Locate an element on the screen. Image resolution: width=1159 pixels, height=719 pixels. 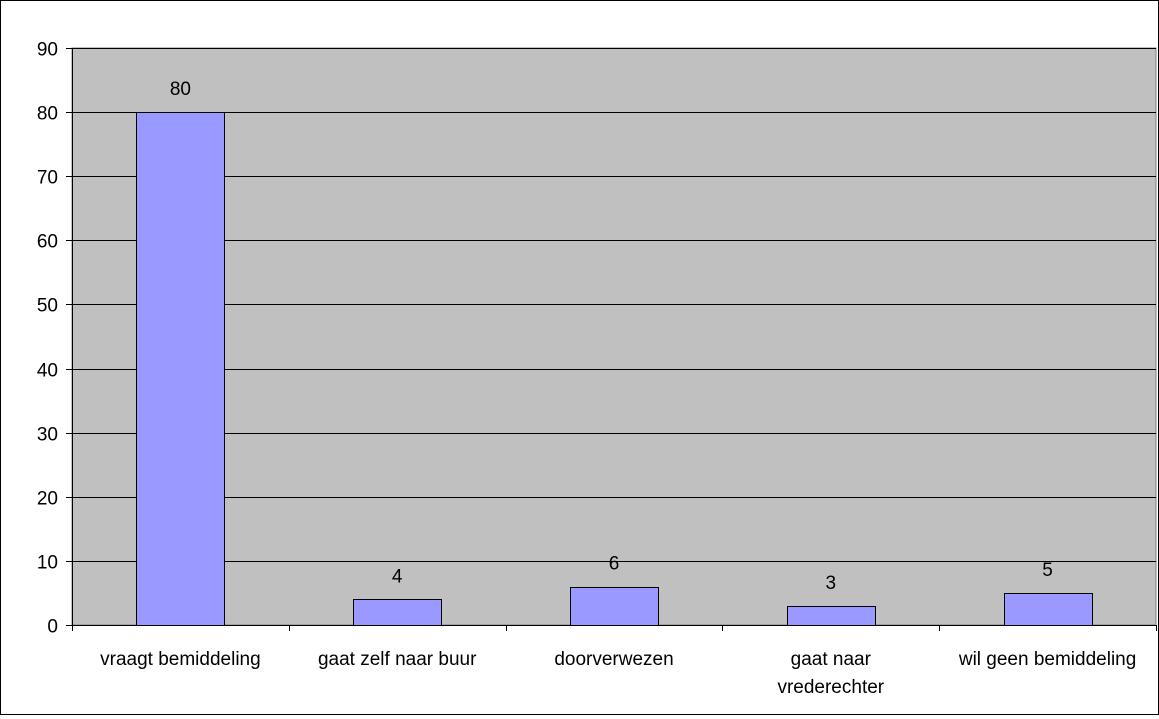
y-tick-label: 70 is located at coordinates (47, 178).